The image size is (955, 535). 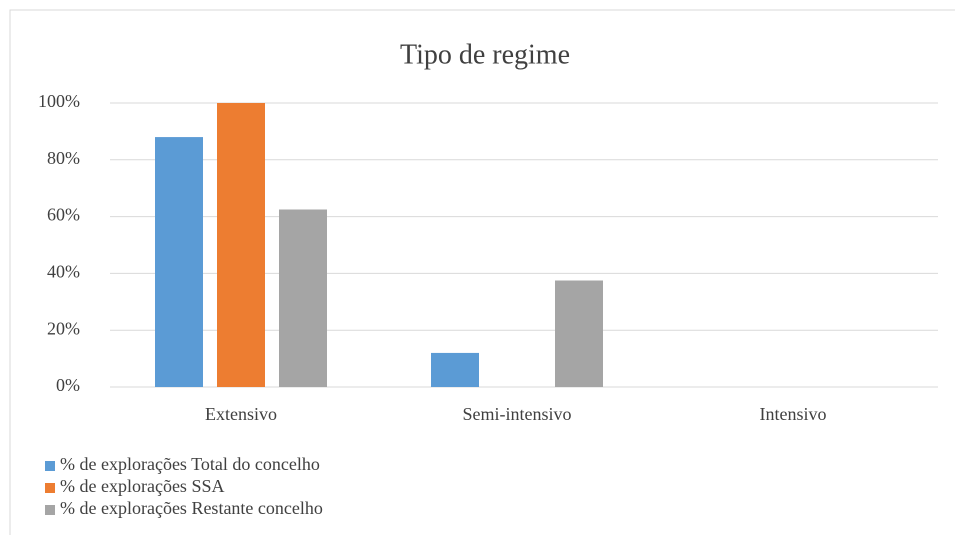 What do you see at coordinates (793, 414) in the screenshot?
I see `x-tick-label: Intensivo` at bounding box center [793, 414].